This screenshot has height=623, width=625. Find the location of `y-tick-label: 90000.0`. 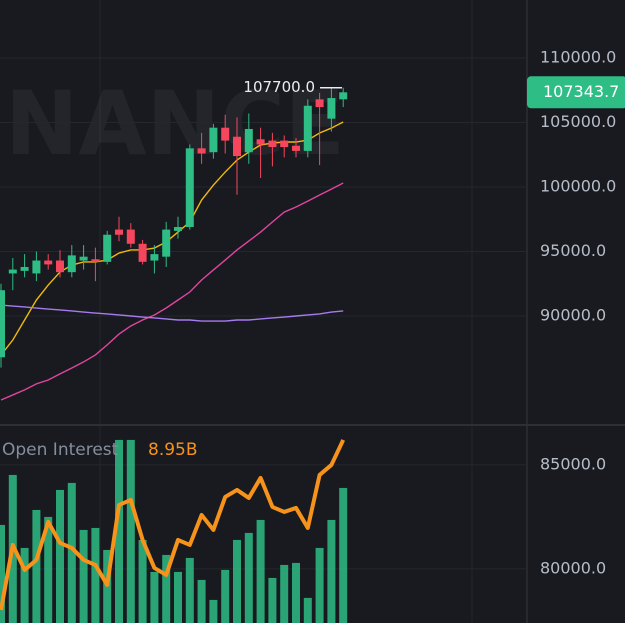

y-tick-label: 90000.0 is located at coordinates (573, 315).